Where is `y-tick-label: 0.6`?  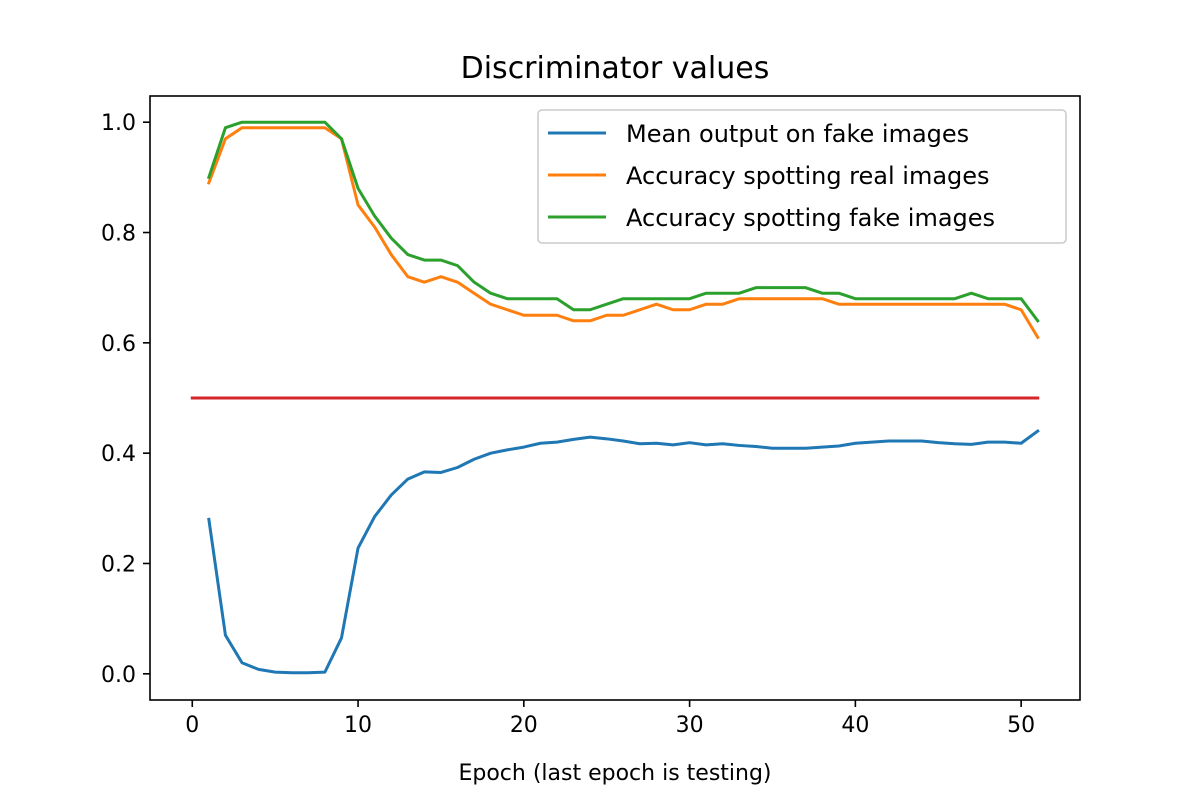
y-tick-label: 0.6 is located at coordinates (118, 344).